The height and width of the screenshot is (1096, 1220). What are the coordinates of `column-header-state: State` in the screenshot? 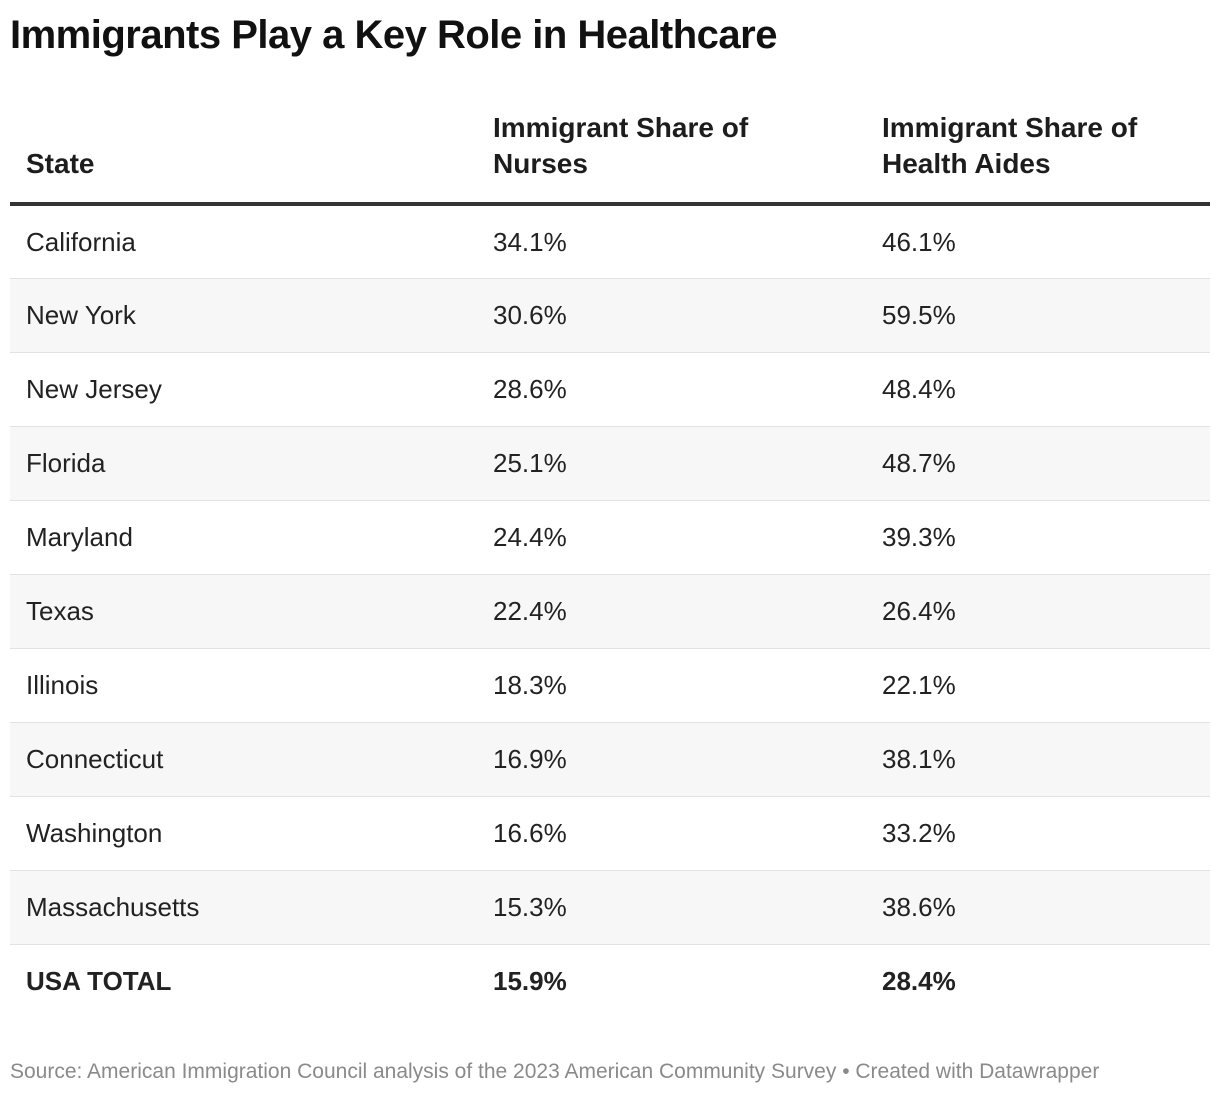 It's located at (243, 158).